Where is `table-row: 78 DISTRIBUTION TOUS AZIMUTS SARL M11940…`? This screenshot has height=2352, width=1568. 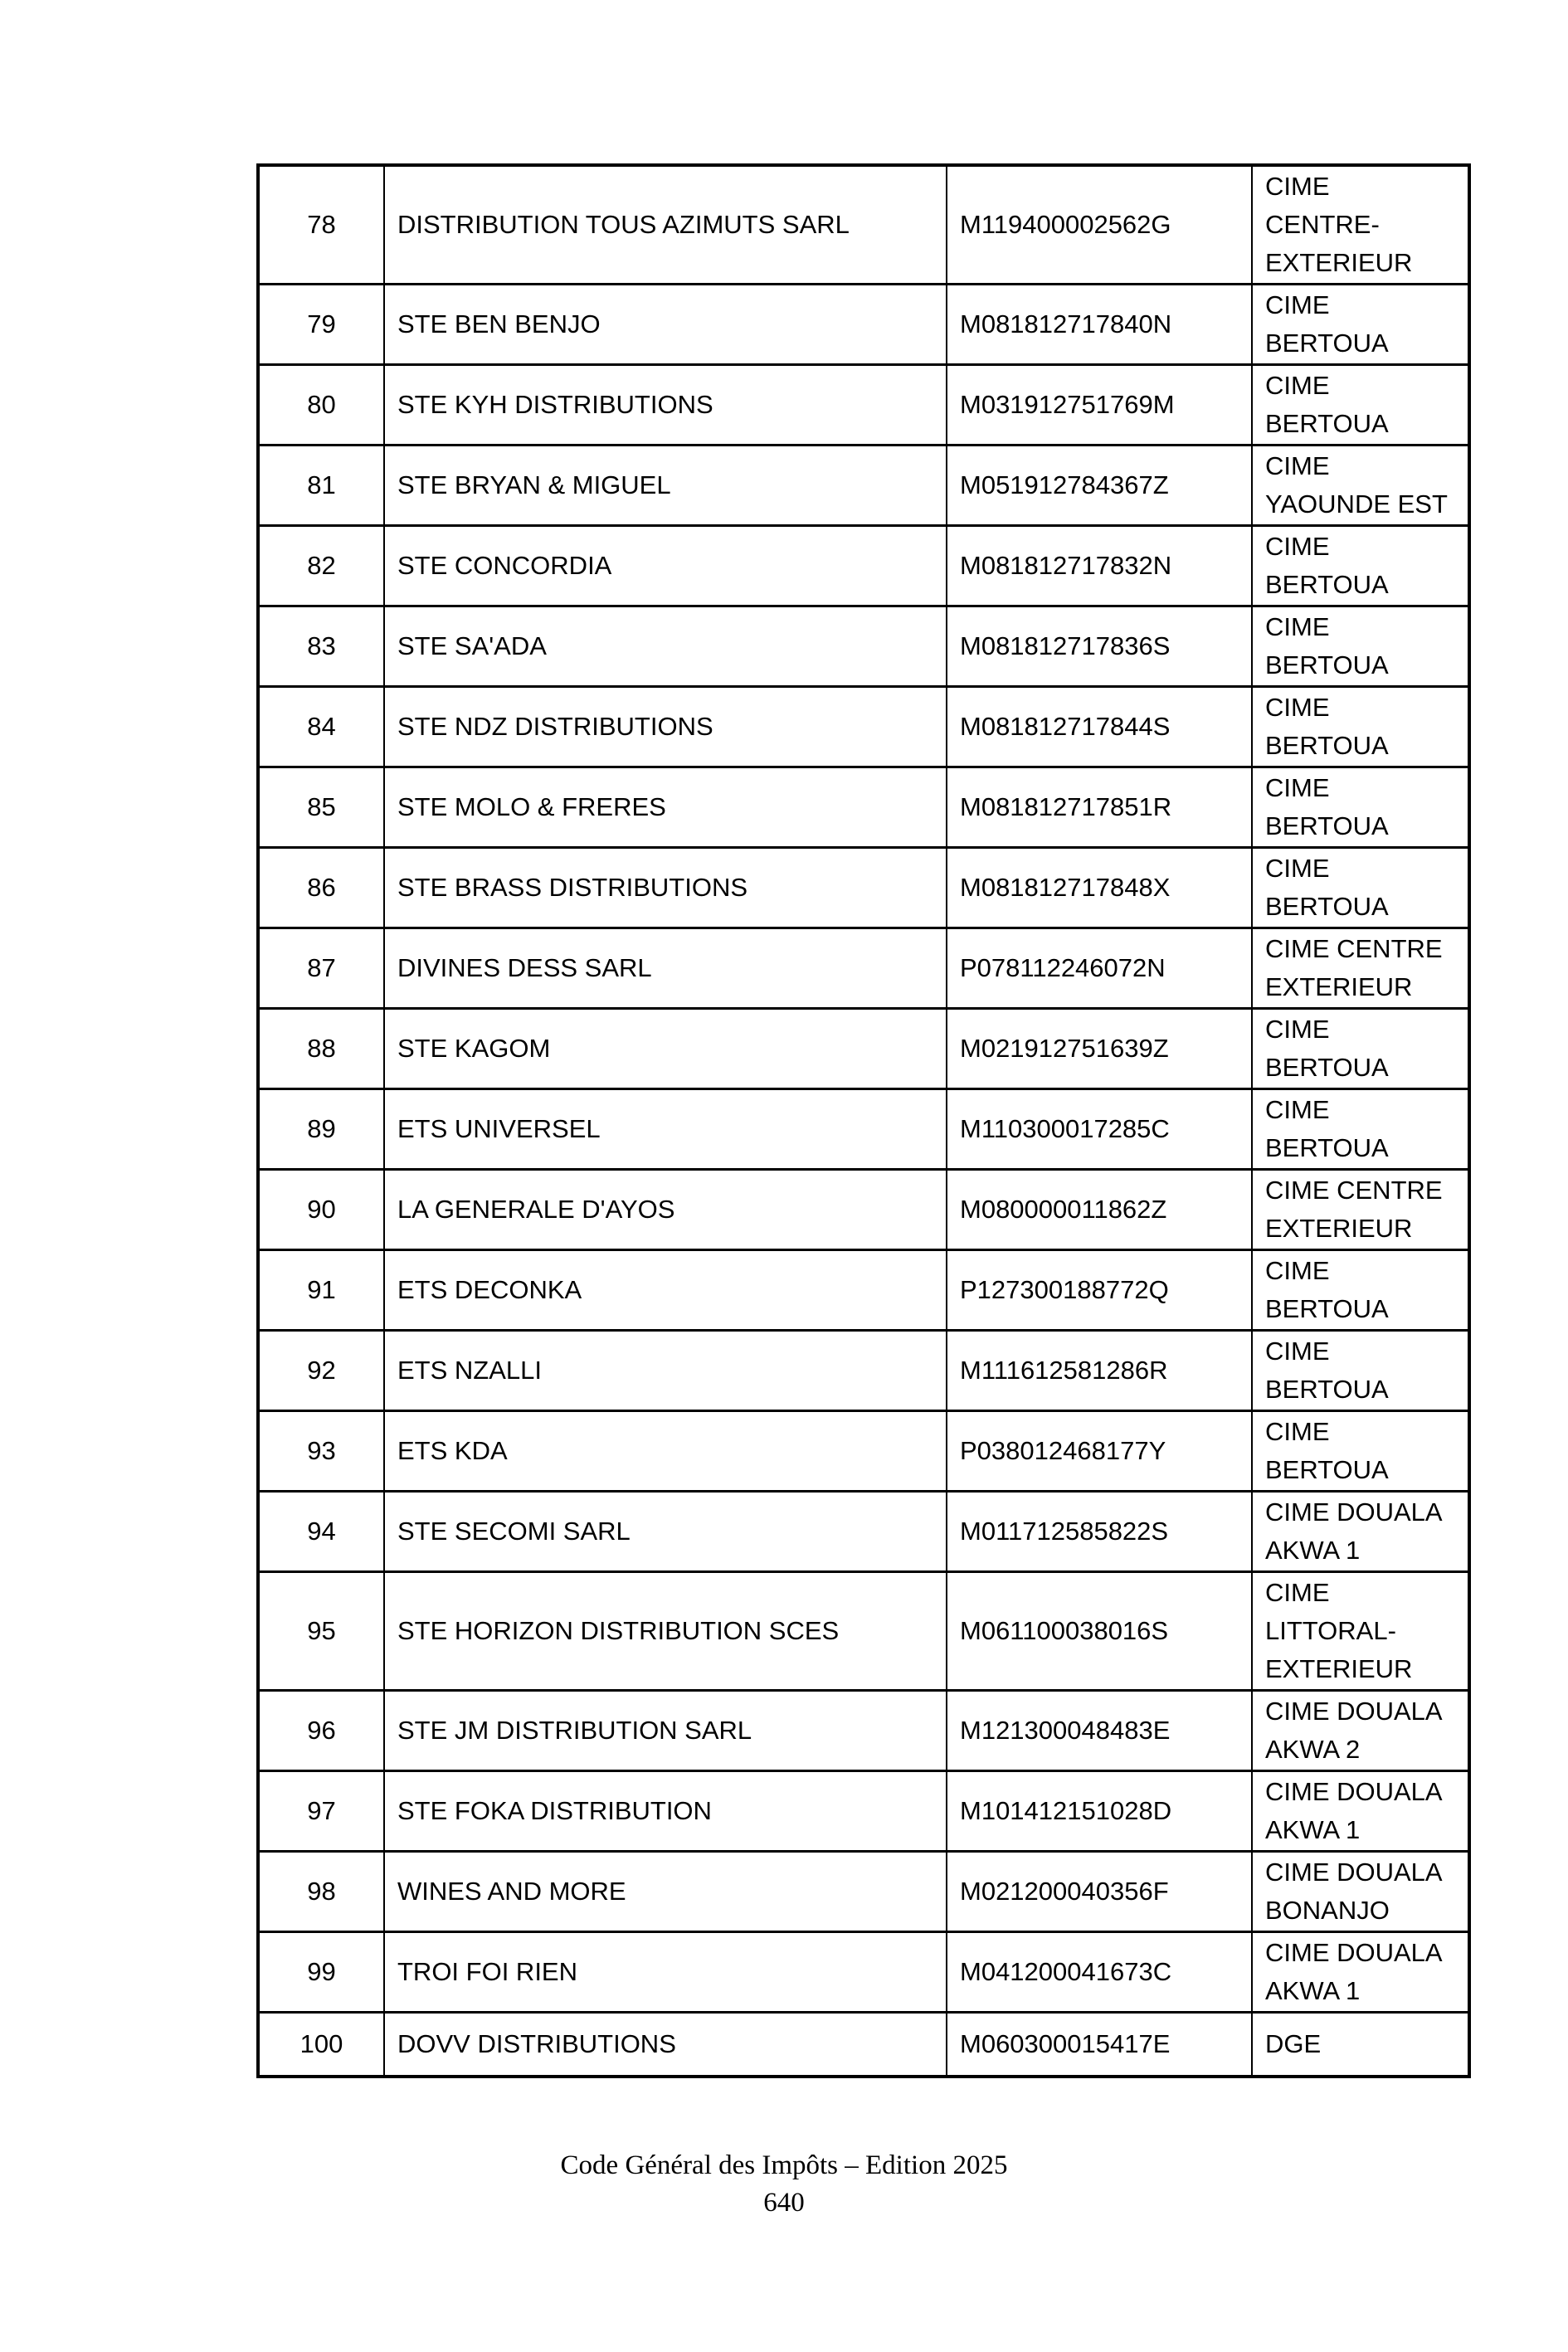 table-row: 78 DISTRIBUTION TOUS AZIMUTS SARL M11940… is located at coordinates (863, 224).